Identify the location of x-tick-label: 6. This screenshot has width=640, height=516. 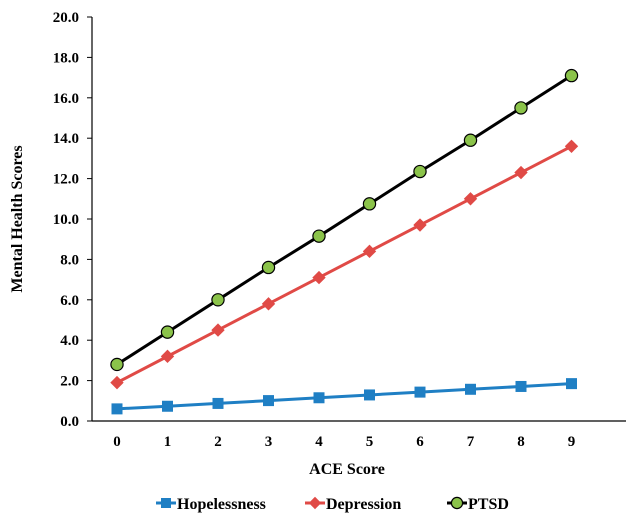
(420, 442).